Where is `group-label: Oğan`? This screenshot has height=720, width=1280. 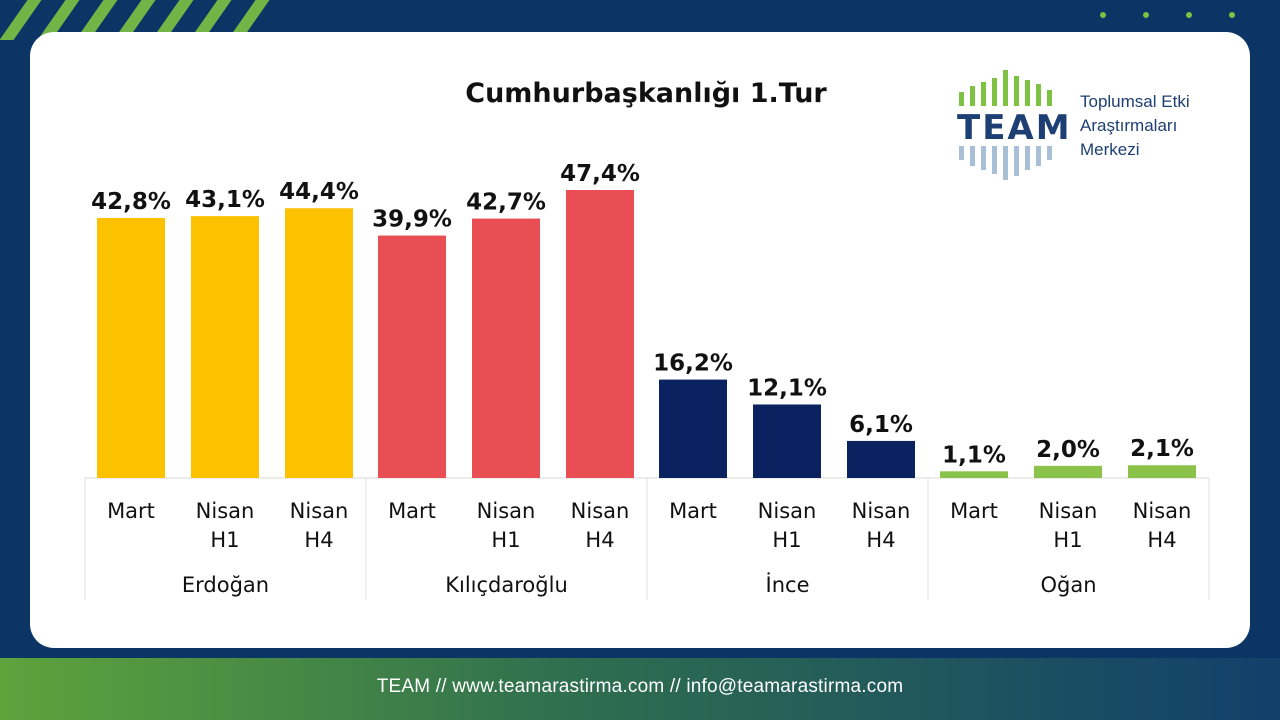
group-label: Oğan is located at coordinates (1068, 585).